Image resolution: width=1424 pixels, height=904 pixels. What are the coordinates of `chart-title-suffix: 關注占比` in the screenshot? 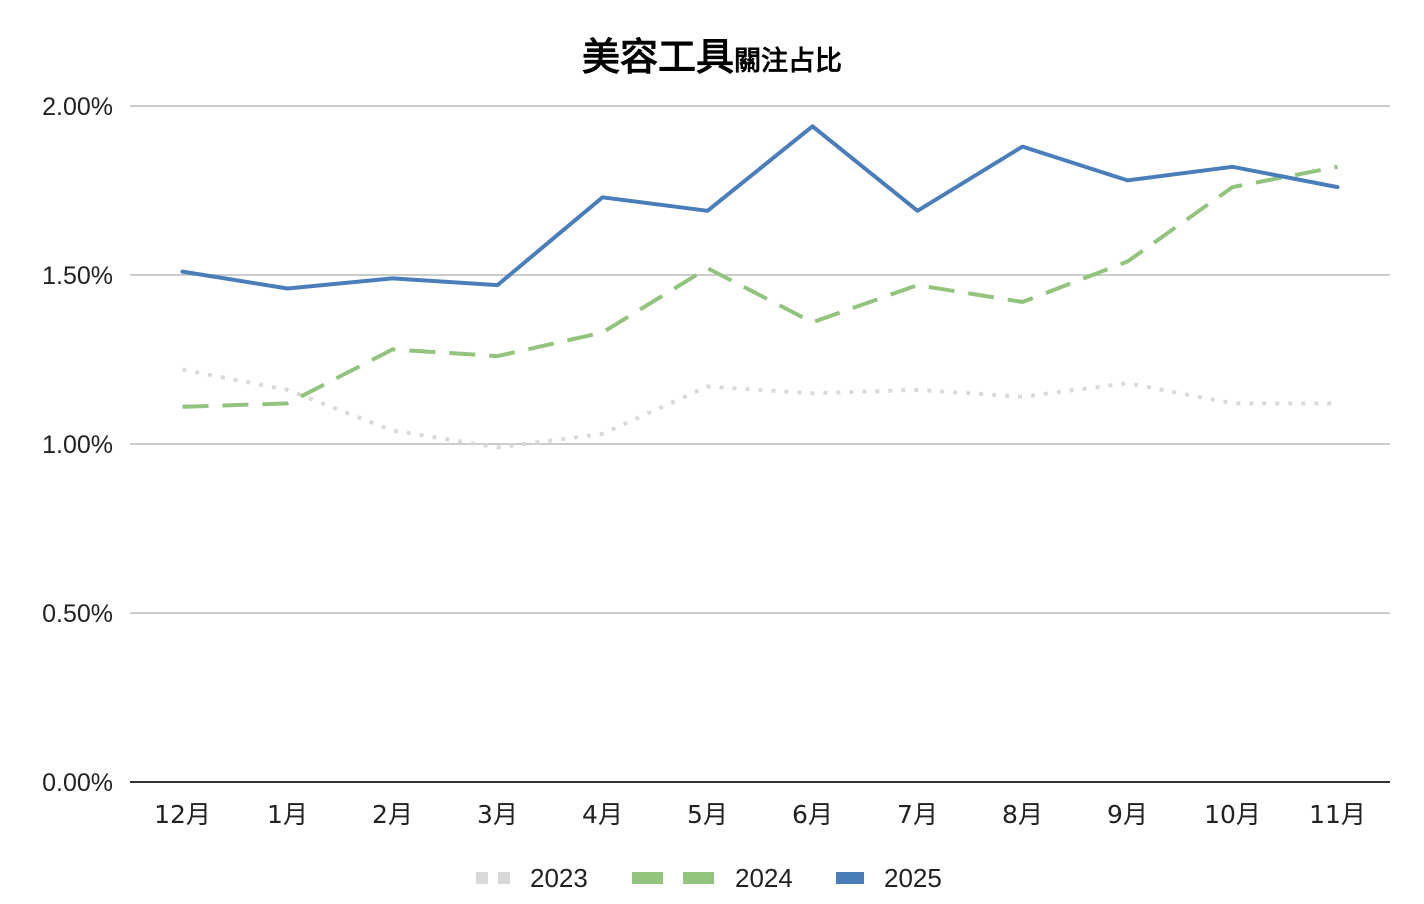 It's located at (788, 61).